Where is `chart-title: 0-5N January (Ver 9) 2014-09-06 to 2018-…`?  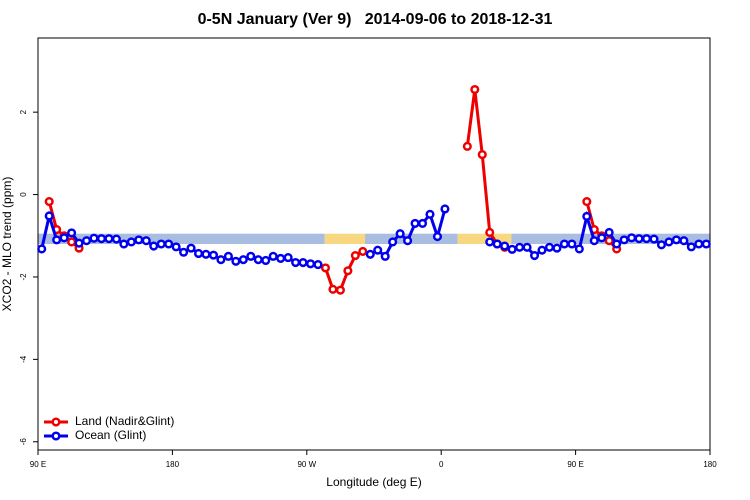
chart-title: 0-5N January (Ver 9) 2014-09-06 to 2018-… is located at coordinates (375, 19).